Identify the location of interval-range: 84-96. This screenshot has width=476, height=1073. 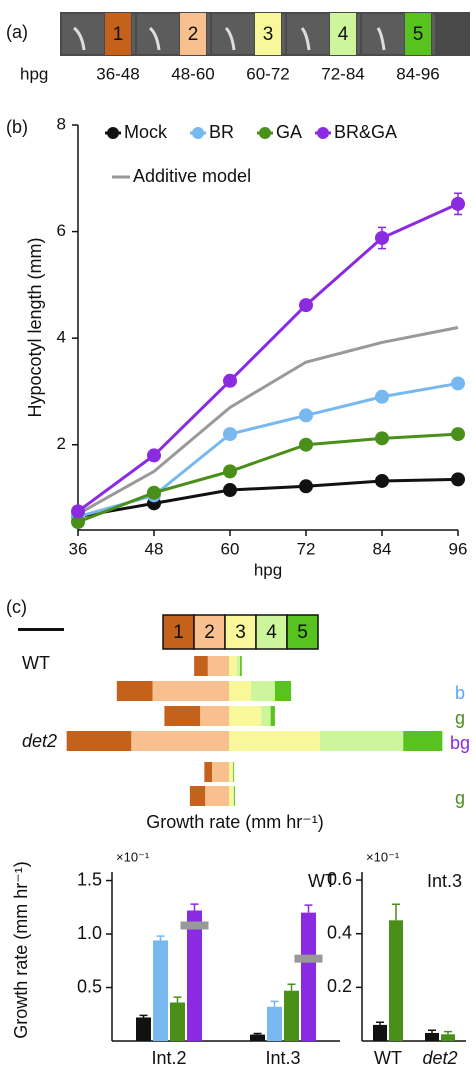
(417, 73).